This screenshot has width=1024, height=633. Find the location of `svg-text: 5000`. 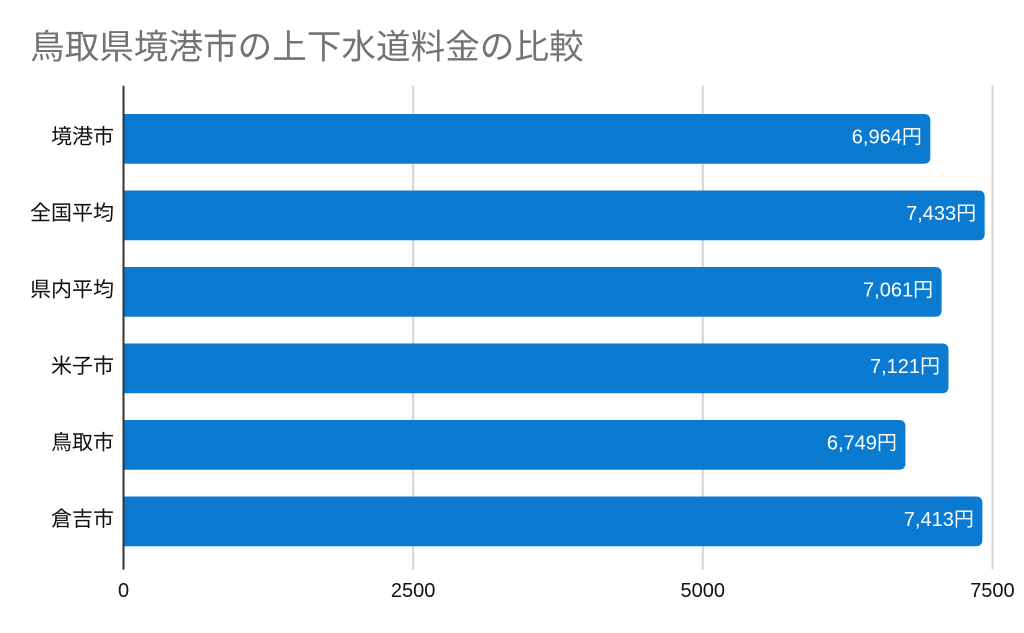

svg-text: 5000 is located at coordinates (703, 591).